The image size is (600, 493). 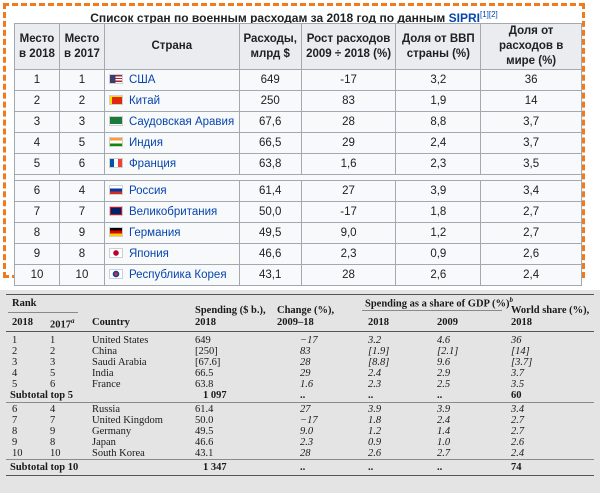 What do you see at coordinates (118, 453) in the screenshot?
I see `sipri-country-cell: South Korea` at bounding box center [118, 453].